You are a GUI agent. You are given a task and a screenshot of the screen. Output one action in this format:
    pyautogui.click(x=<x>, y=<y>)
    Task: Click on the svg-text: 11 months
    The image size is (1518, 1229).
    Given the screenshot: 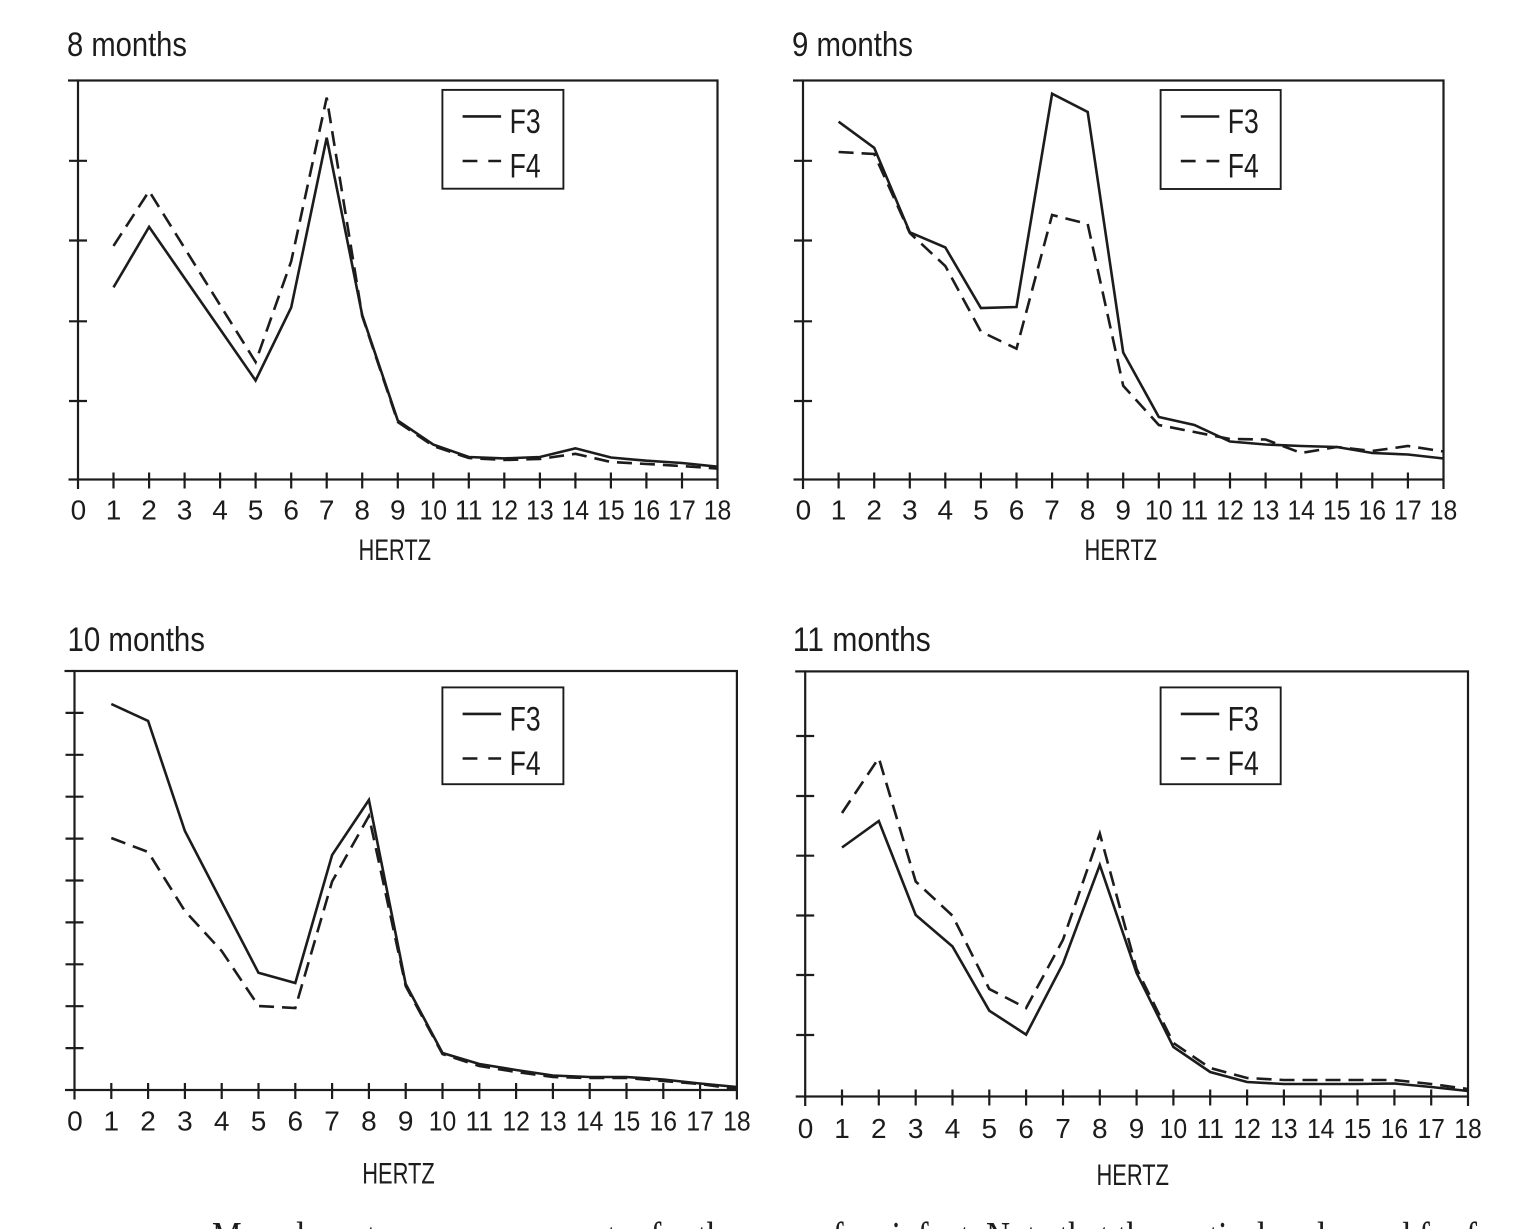 What is the action you would take?
    pyautogui.click(x=862, y=640)
    